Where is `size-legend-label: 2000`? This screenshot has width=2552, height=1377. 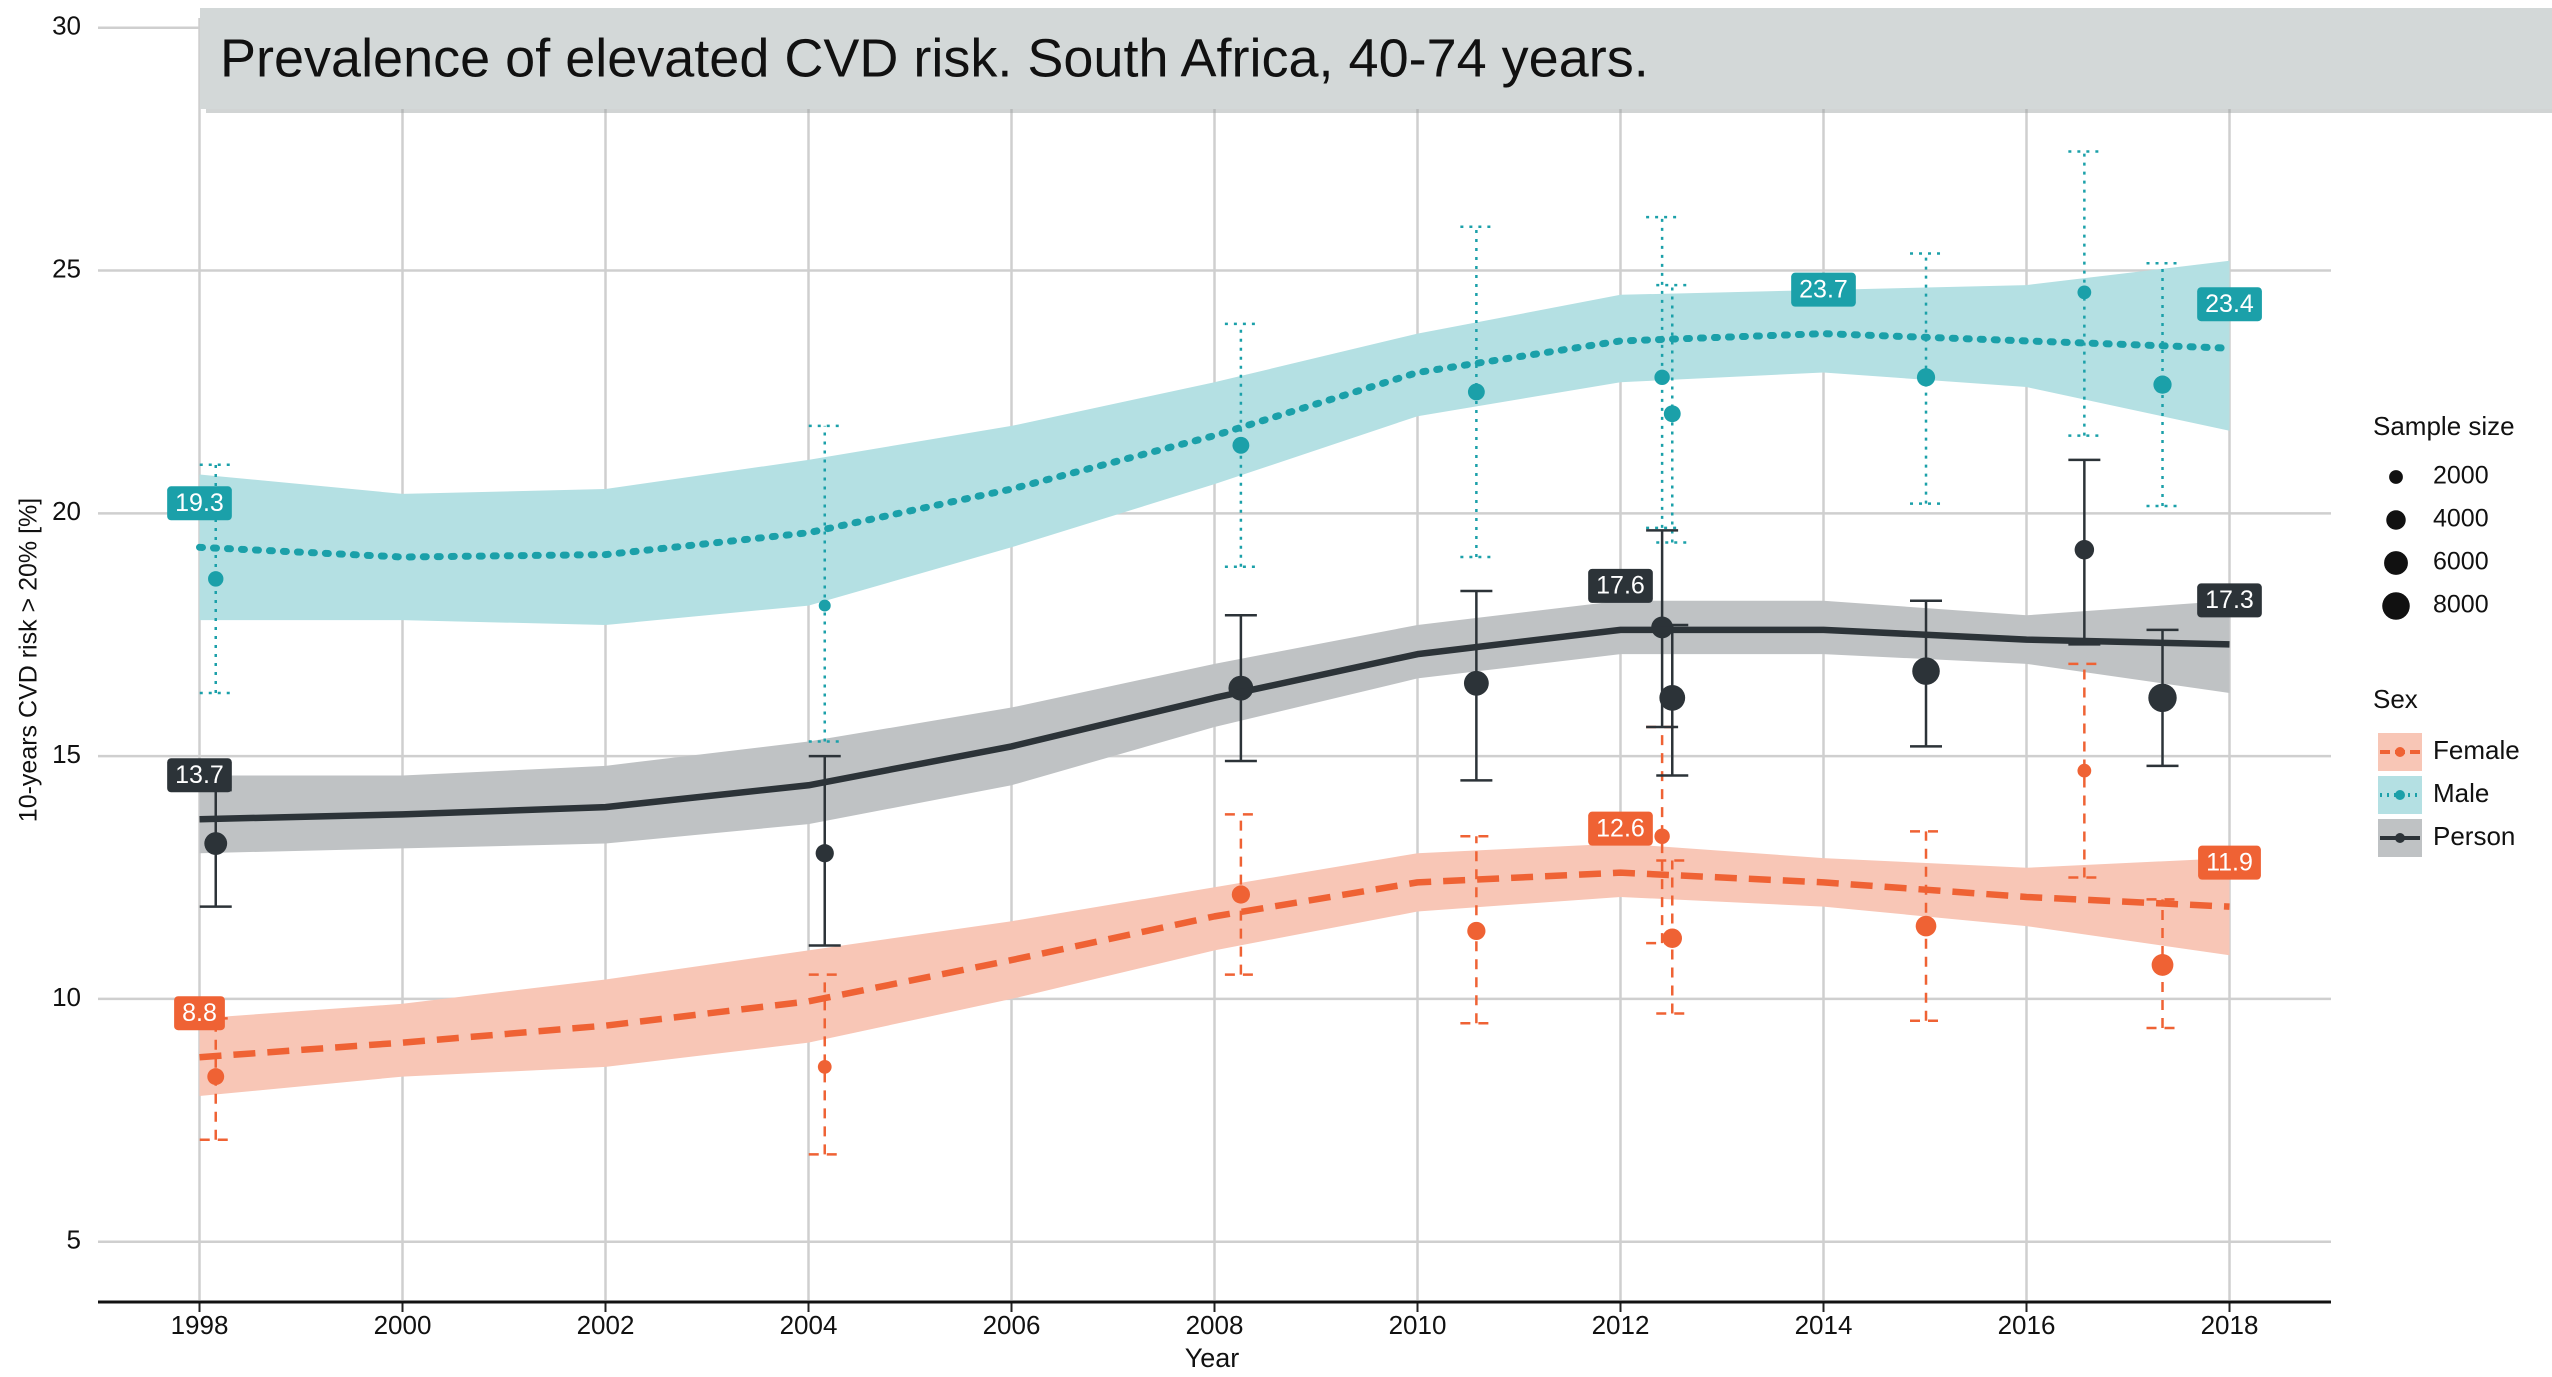 size-legend-label: 2000 is located at coordinates (2461, 476).